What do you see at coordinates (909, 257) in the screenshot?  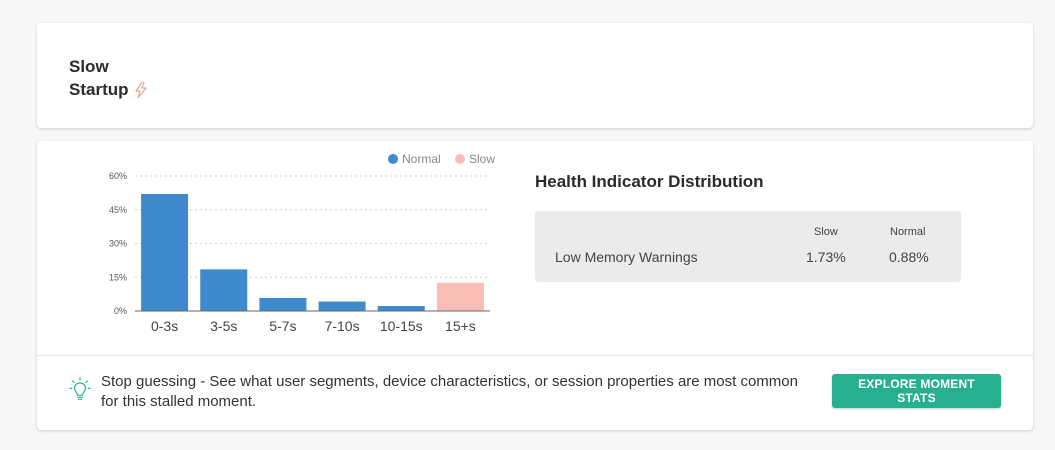 I see `metric-normal-value: 0.88%` at bounding box center [909, 257].